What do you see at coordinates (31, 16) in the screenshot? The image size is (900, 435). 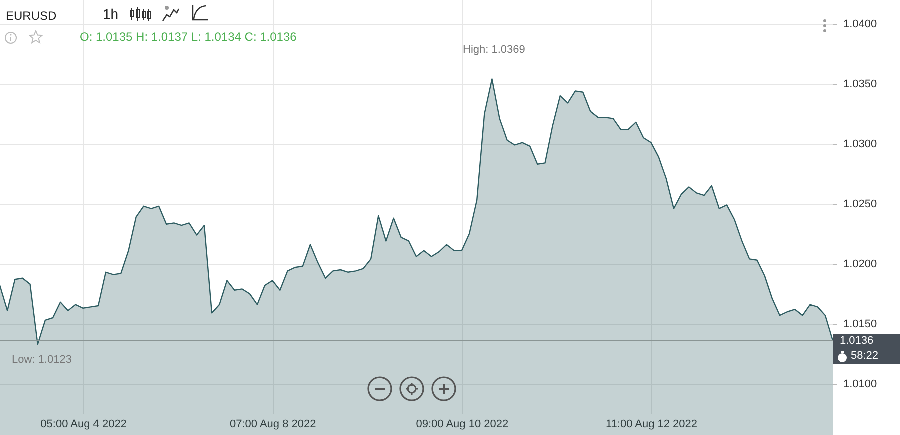 I see `text: EURUSD` at bounding box center [31, 16].